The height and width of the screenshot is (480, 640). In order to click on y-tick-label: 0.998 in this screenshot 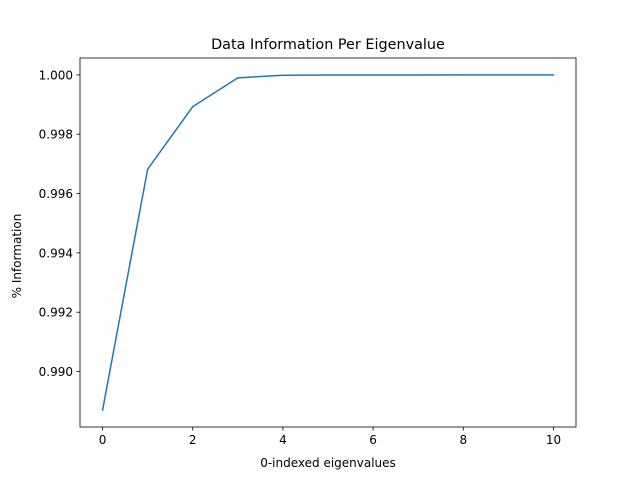, I will do `click(56, 135)`.